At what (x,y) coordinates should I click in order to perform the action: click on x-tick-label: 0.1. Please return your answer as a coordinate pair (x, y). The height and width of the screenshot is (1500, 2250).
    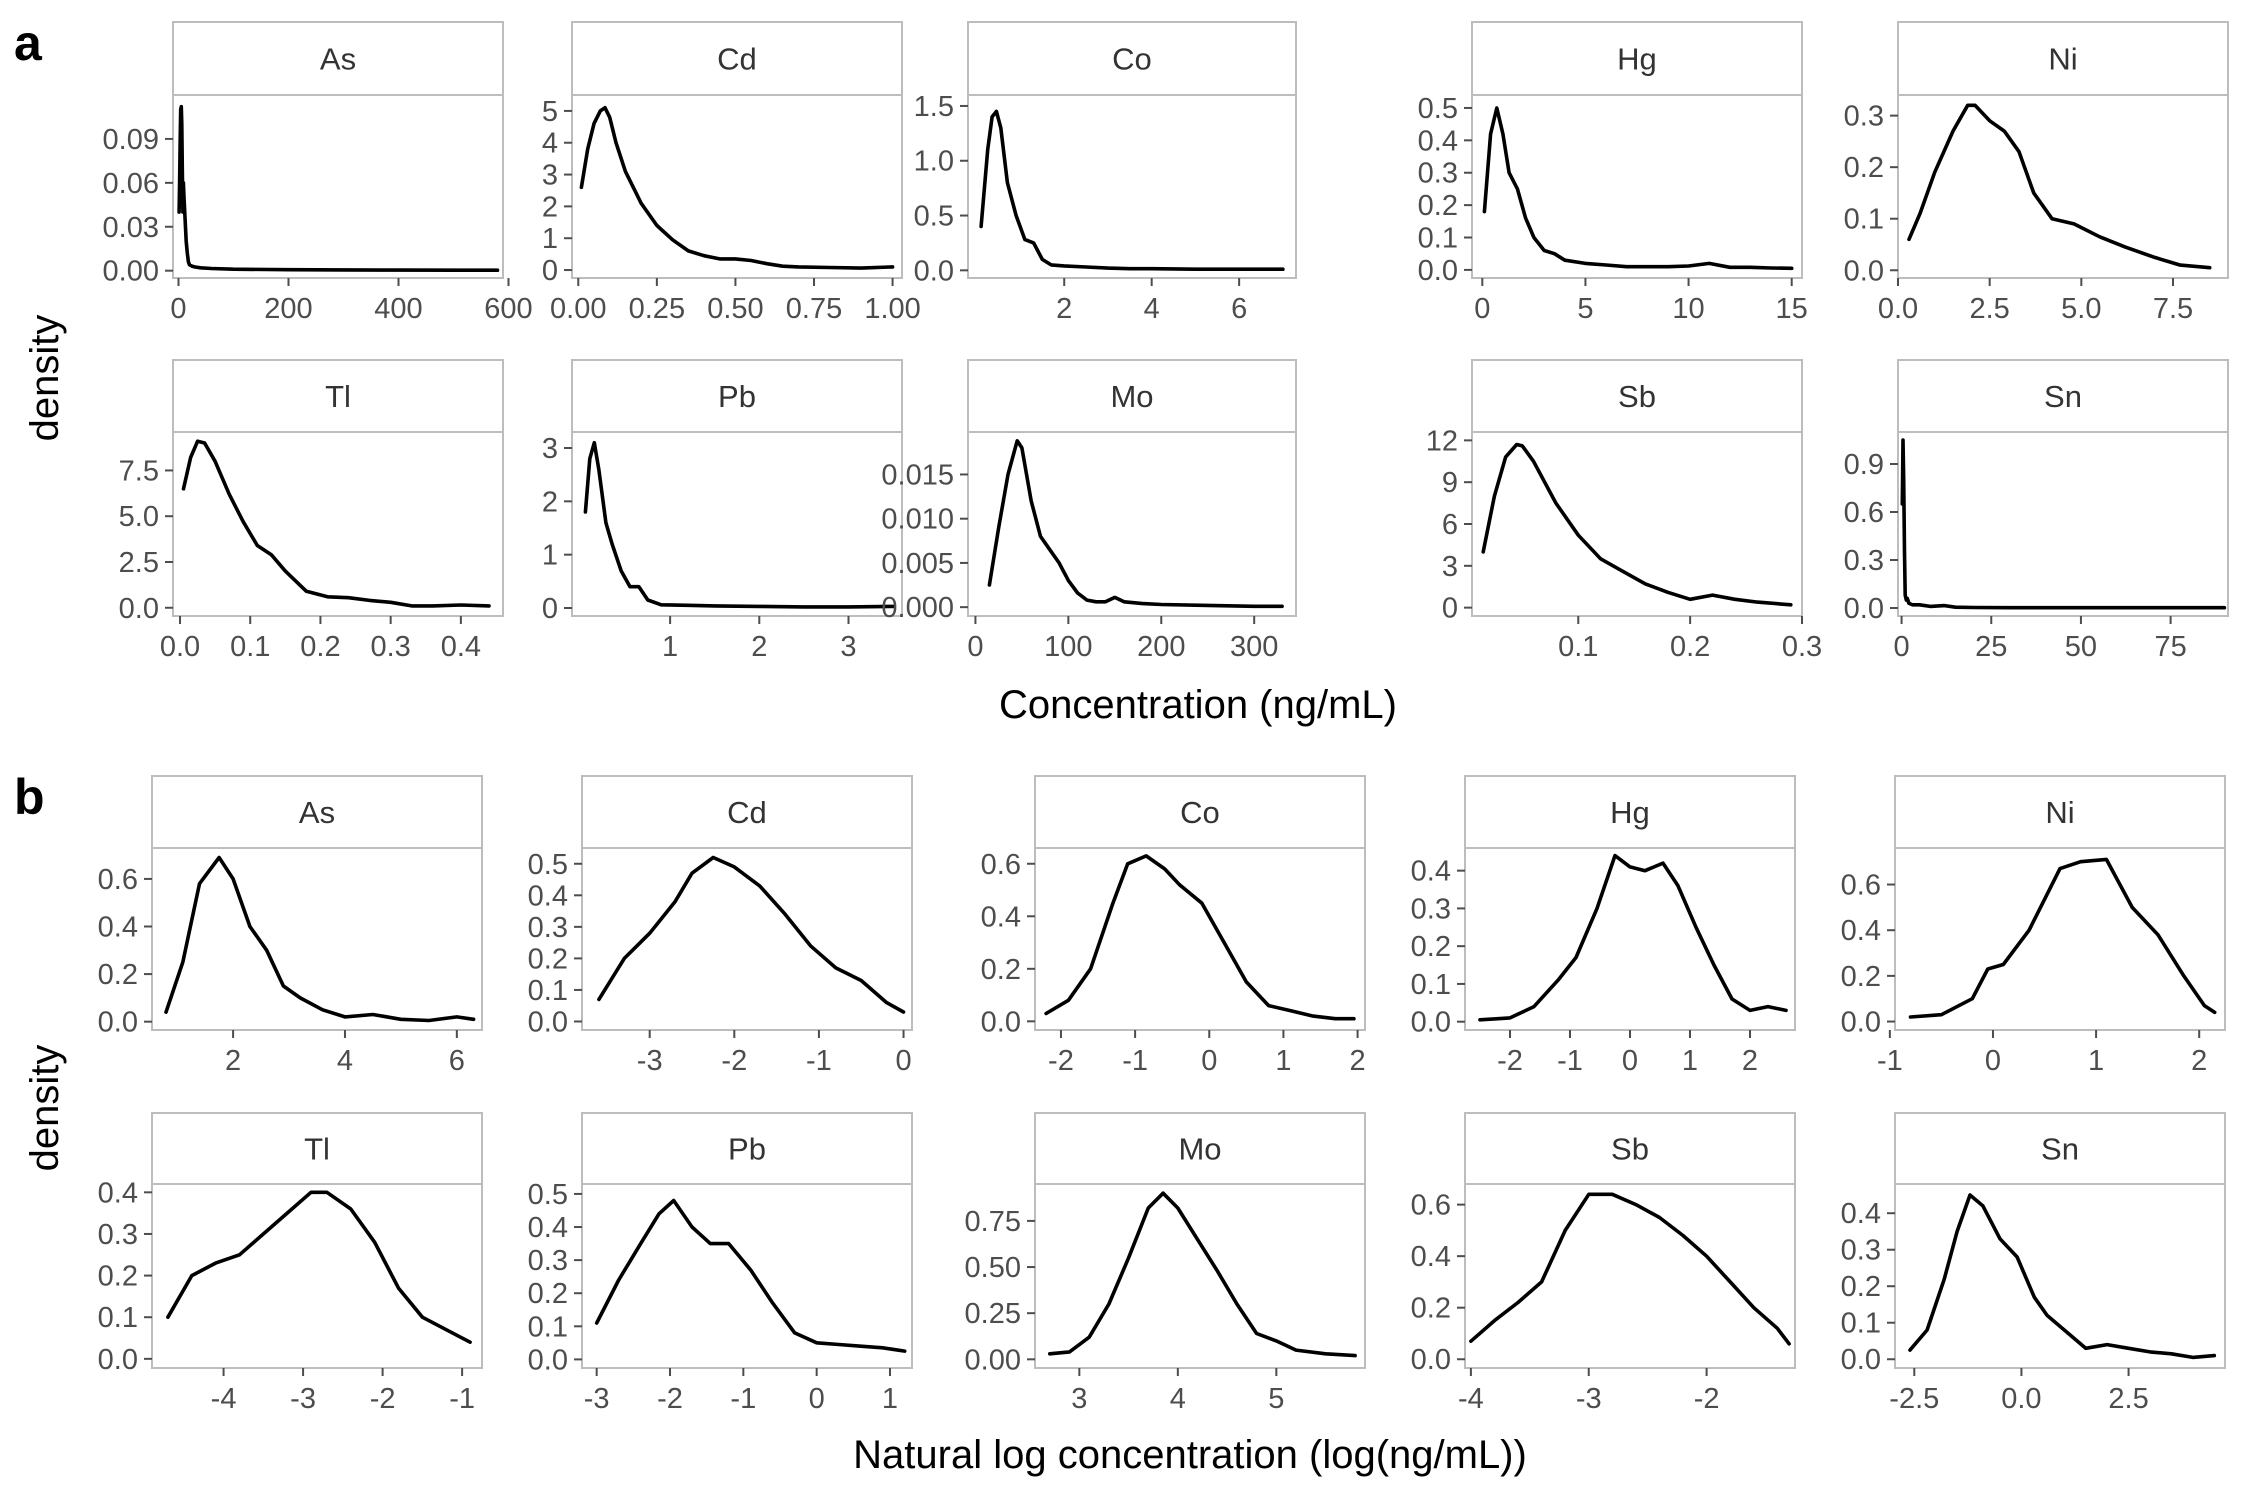
    Looking at the image, I should click on (250, 647).